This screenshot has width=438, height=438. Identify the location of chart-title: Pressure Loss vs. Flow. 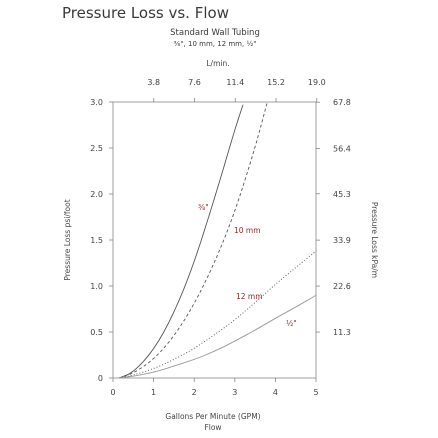
(145, 13).